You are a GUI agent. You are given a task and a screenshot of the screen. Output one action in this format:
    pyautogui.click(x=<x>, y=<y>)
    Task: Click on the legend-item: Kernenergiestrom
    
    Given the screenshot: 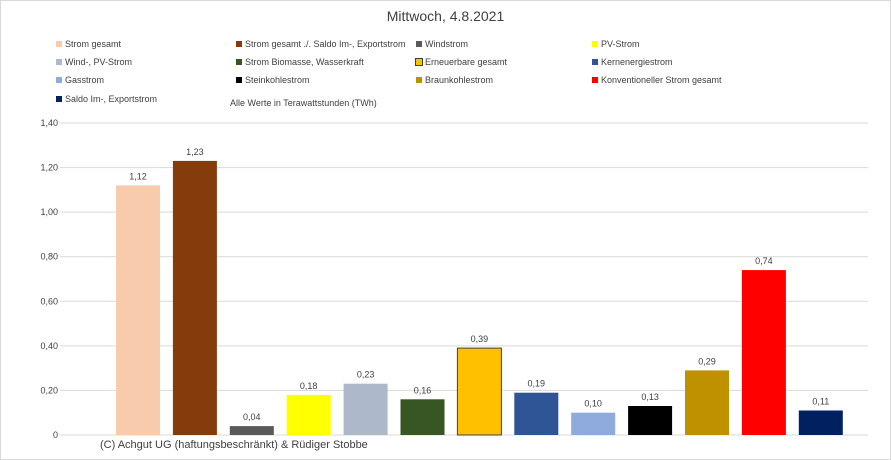 What is the action you would take?
    pyautogui.click(x=632, y=62)
    